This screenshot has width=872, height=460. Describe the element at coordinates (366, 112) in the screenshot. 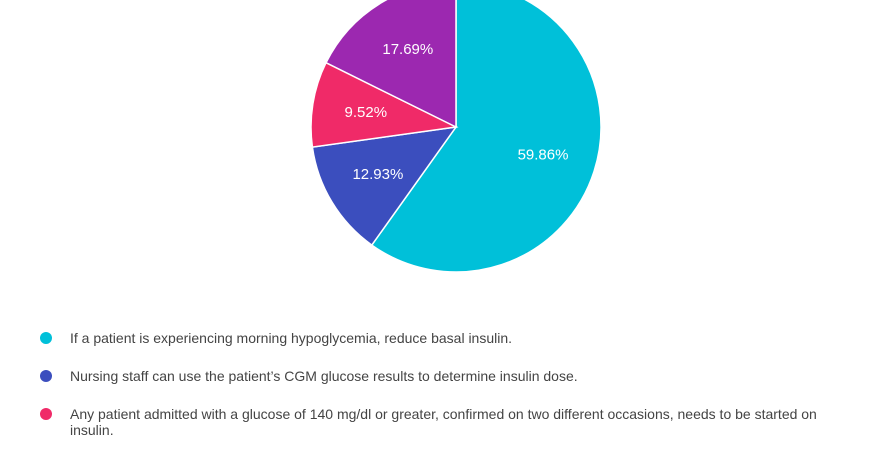

I see `slice-data-label: 9.52%` at that location.